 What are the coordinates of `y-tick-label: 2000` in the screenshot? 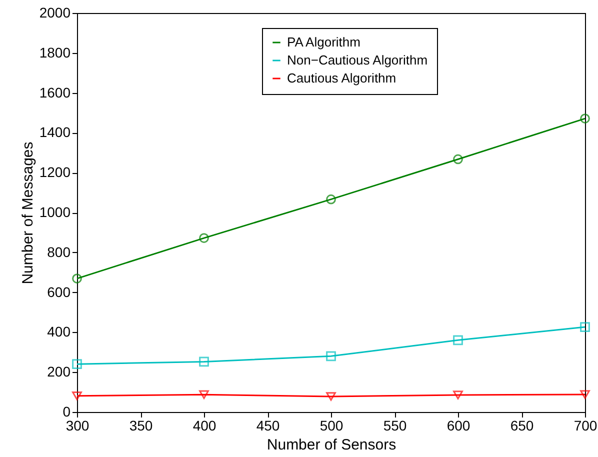 It's located at (55, 12).